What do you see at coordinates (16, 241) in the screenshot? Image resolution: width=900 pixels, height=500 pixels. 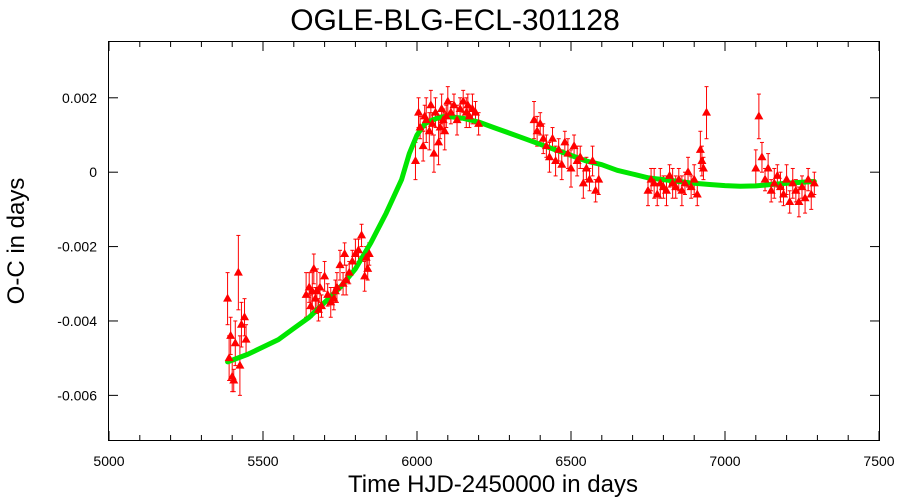 I see `y-axis-label: O-C in days` at bounding box center [16, 241].